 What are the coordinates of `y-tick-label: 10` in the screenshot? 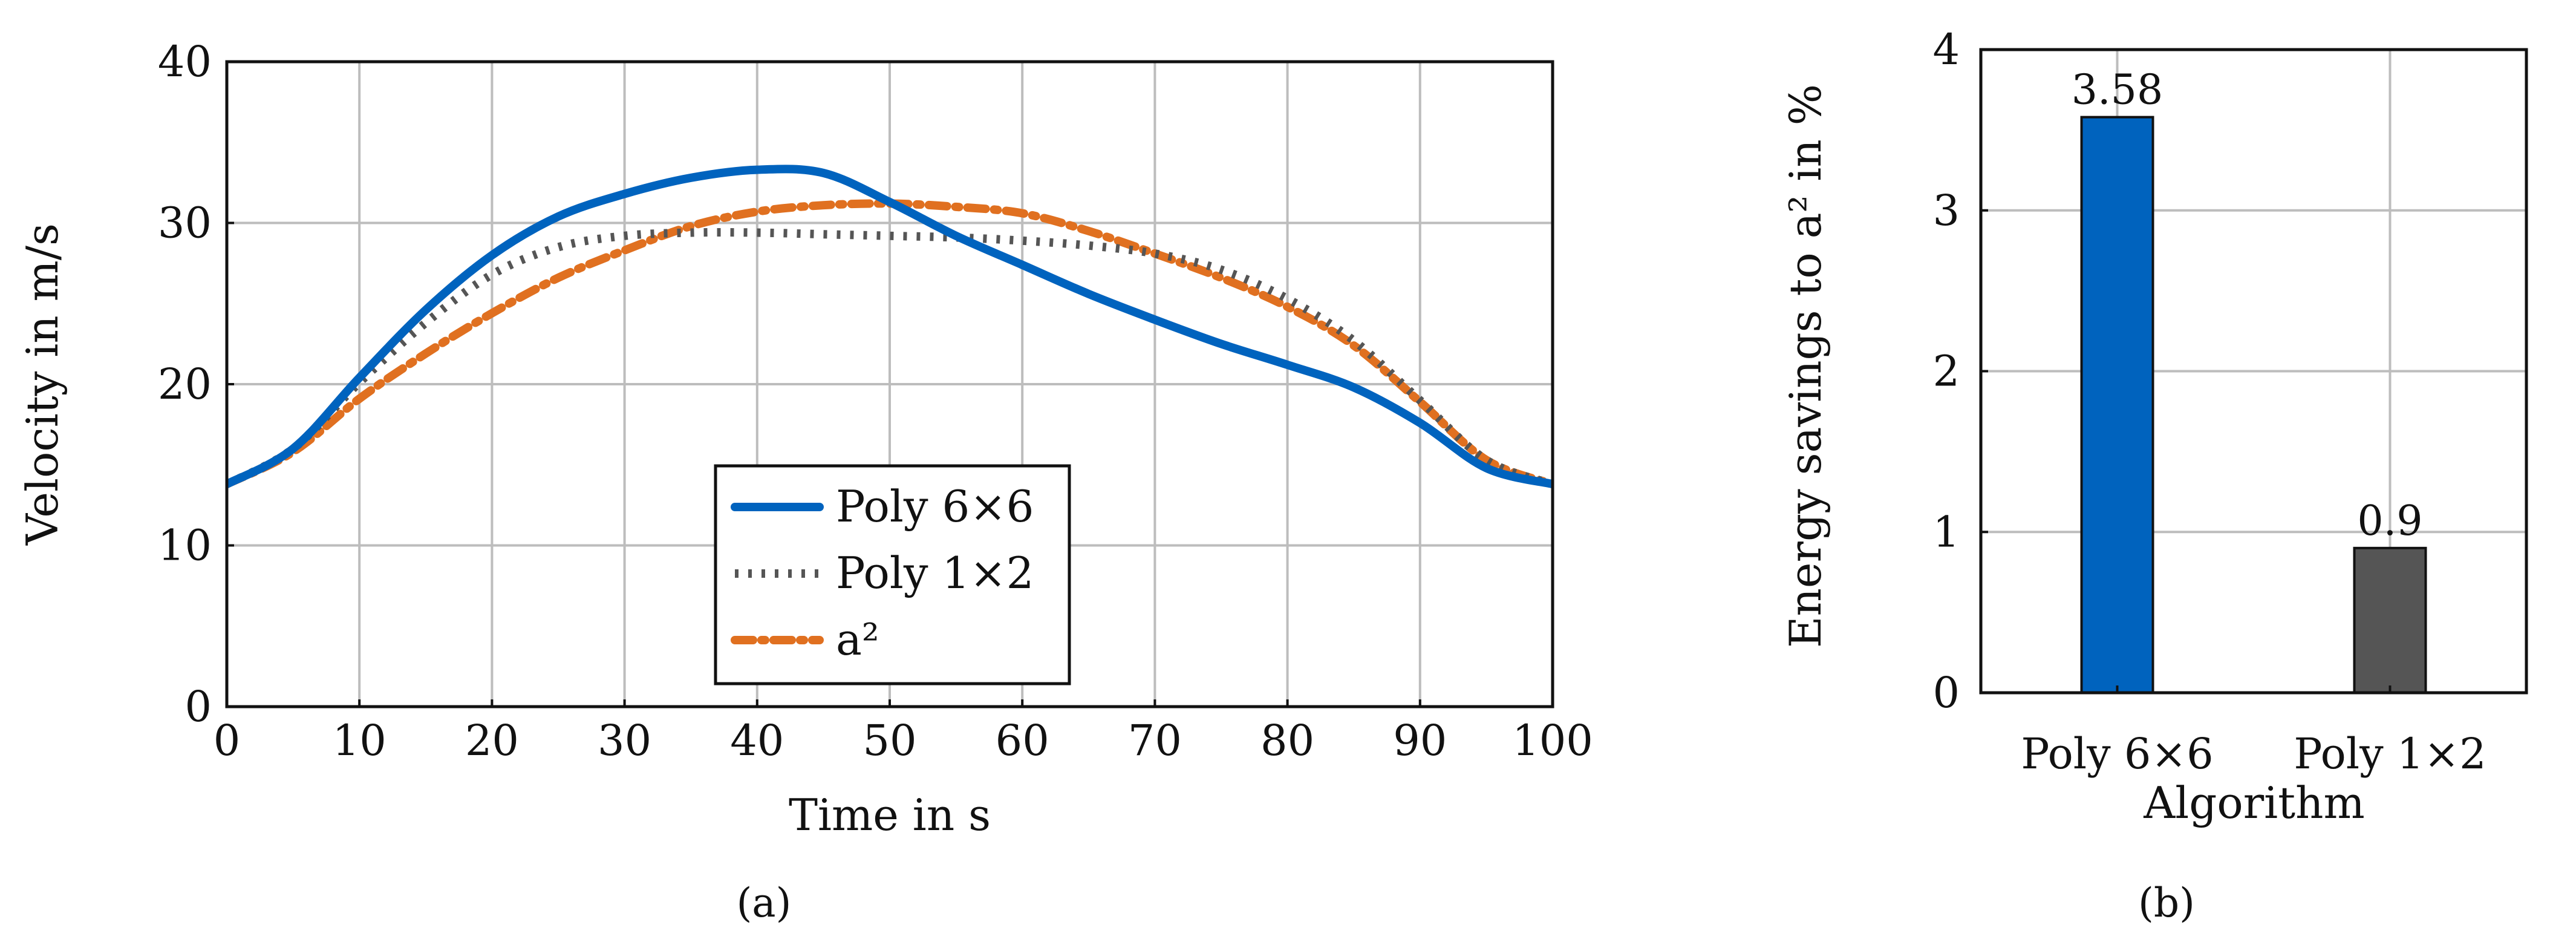 It's located at (185, 546).